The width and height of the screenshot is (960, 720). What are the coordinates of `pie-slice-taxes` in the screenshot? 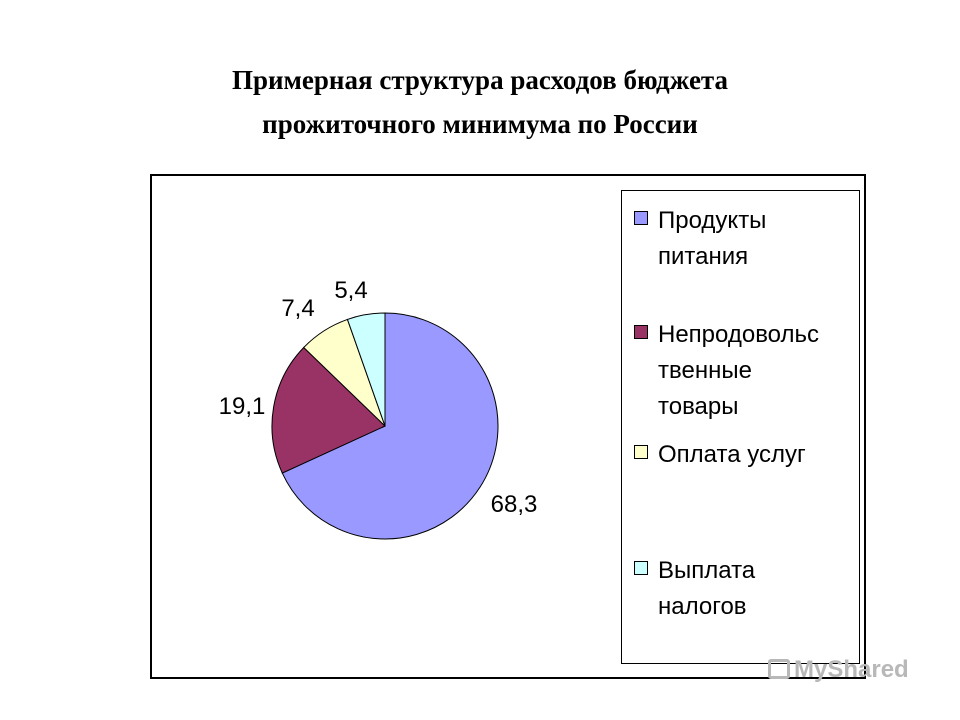 It's located at (366, 369).